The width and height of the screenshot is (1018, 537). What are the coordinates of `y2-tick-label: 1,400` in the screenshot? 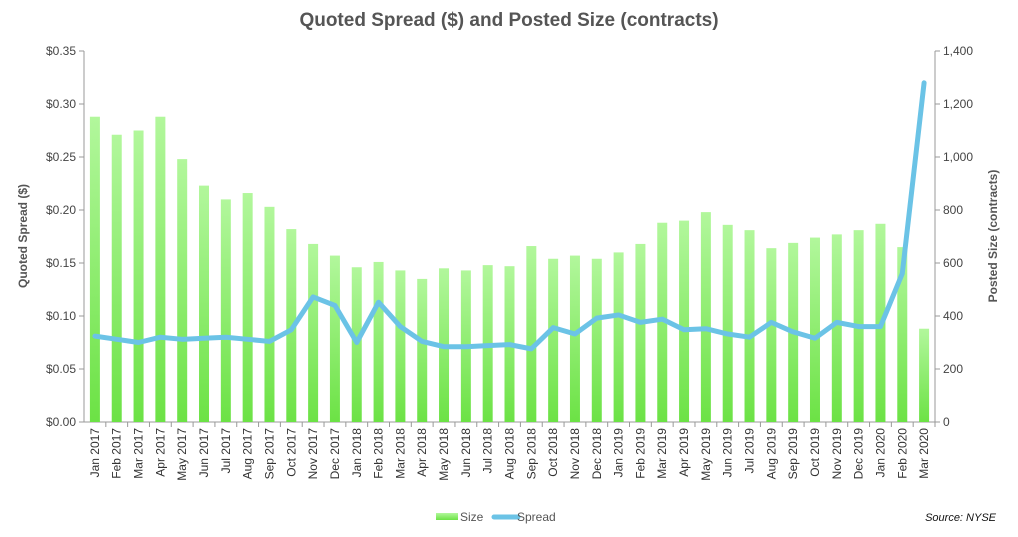 It's located at (958, 51).